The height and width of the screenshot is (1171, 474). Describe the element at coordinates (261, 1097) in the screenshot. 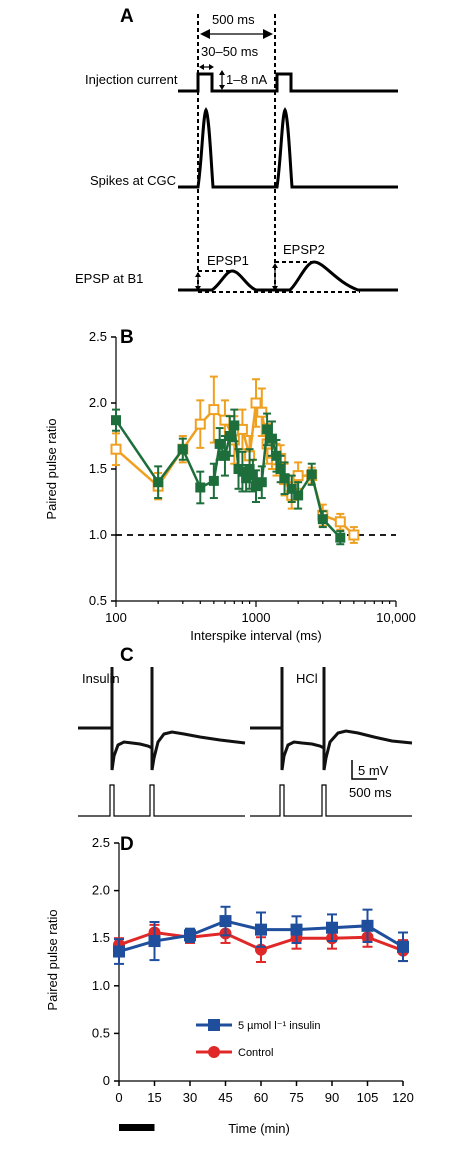

I see `chart-d-xtick-label: 60` at that location.